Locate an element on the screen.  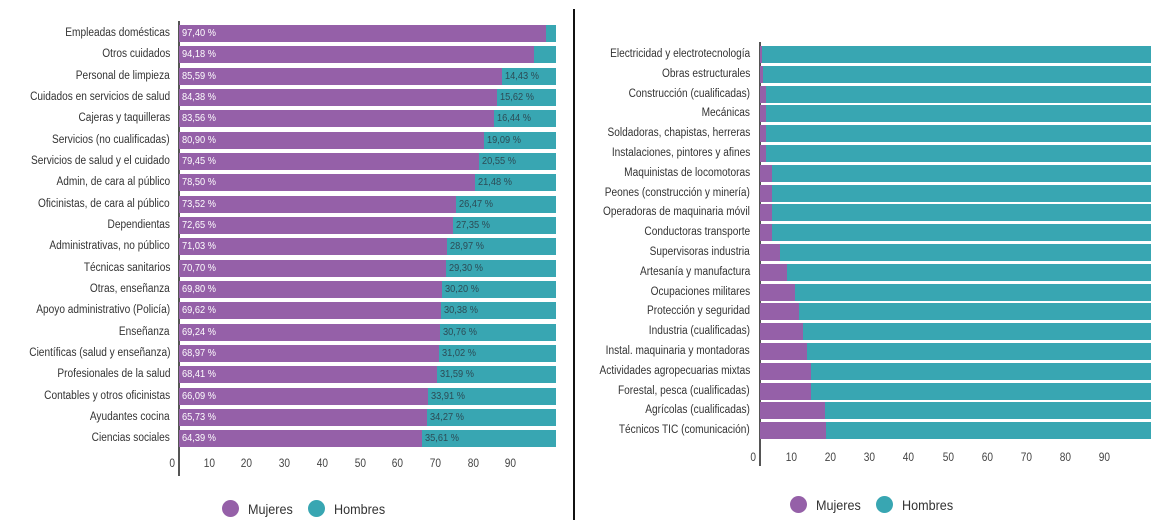
data-label-mujeres: 84,38 % is located at coordinates (199, 96).